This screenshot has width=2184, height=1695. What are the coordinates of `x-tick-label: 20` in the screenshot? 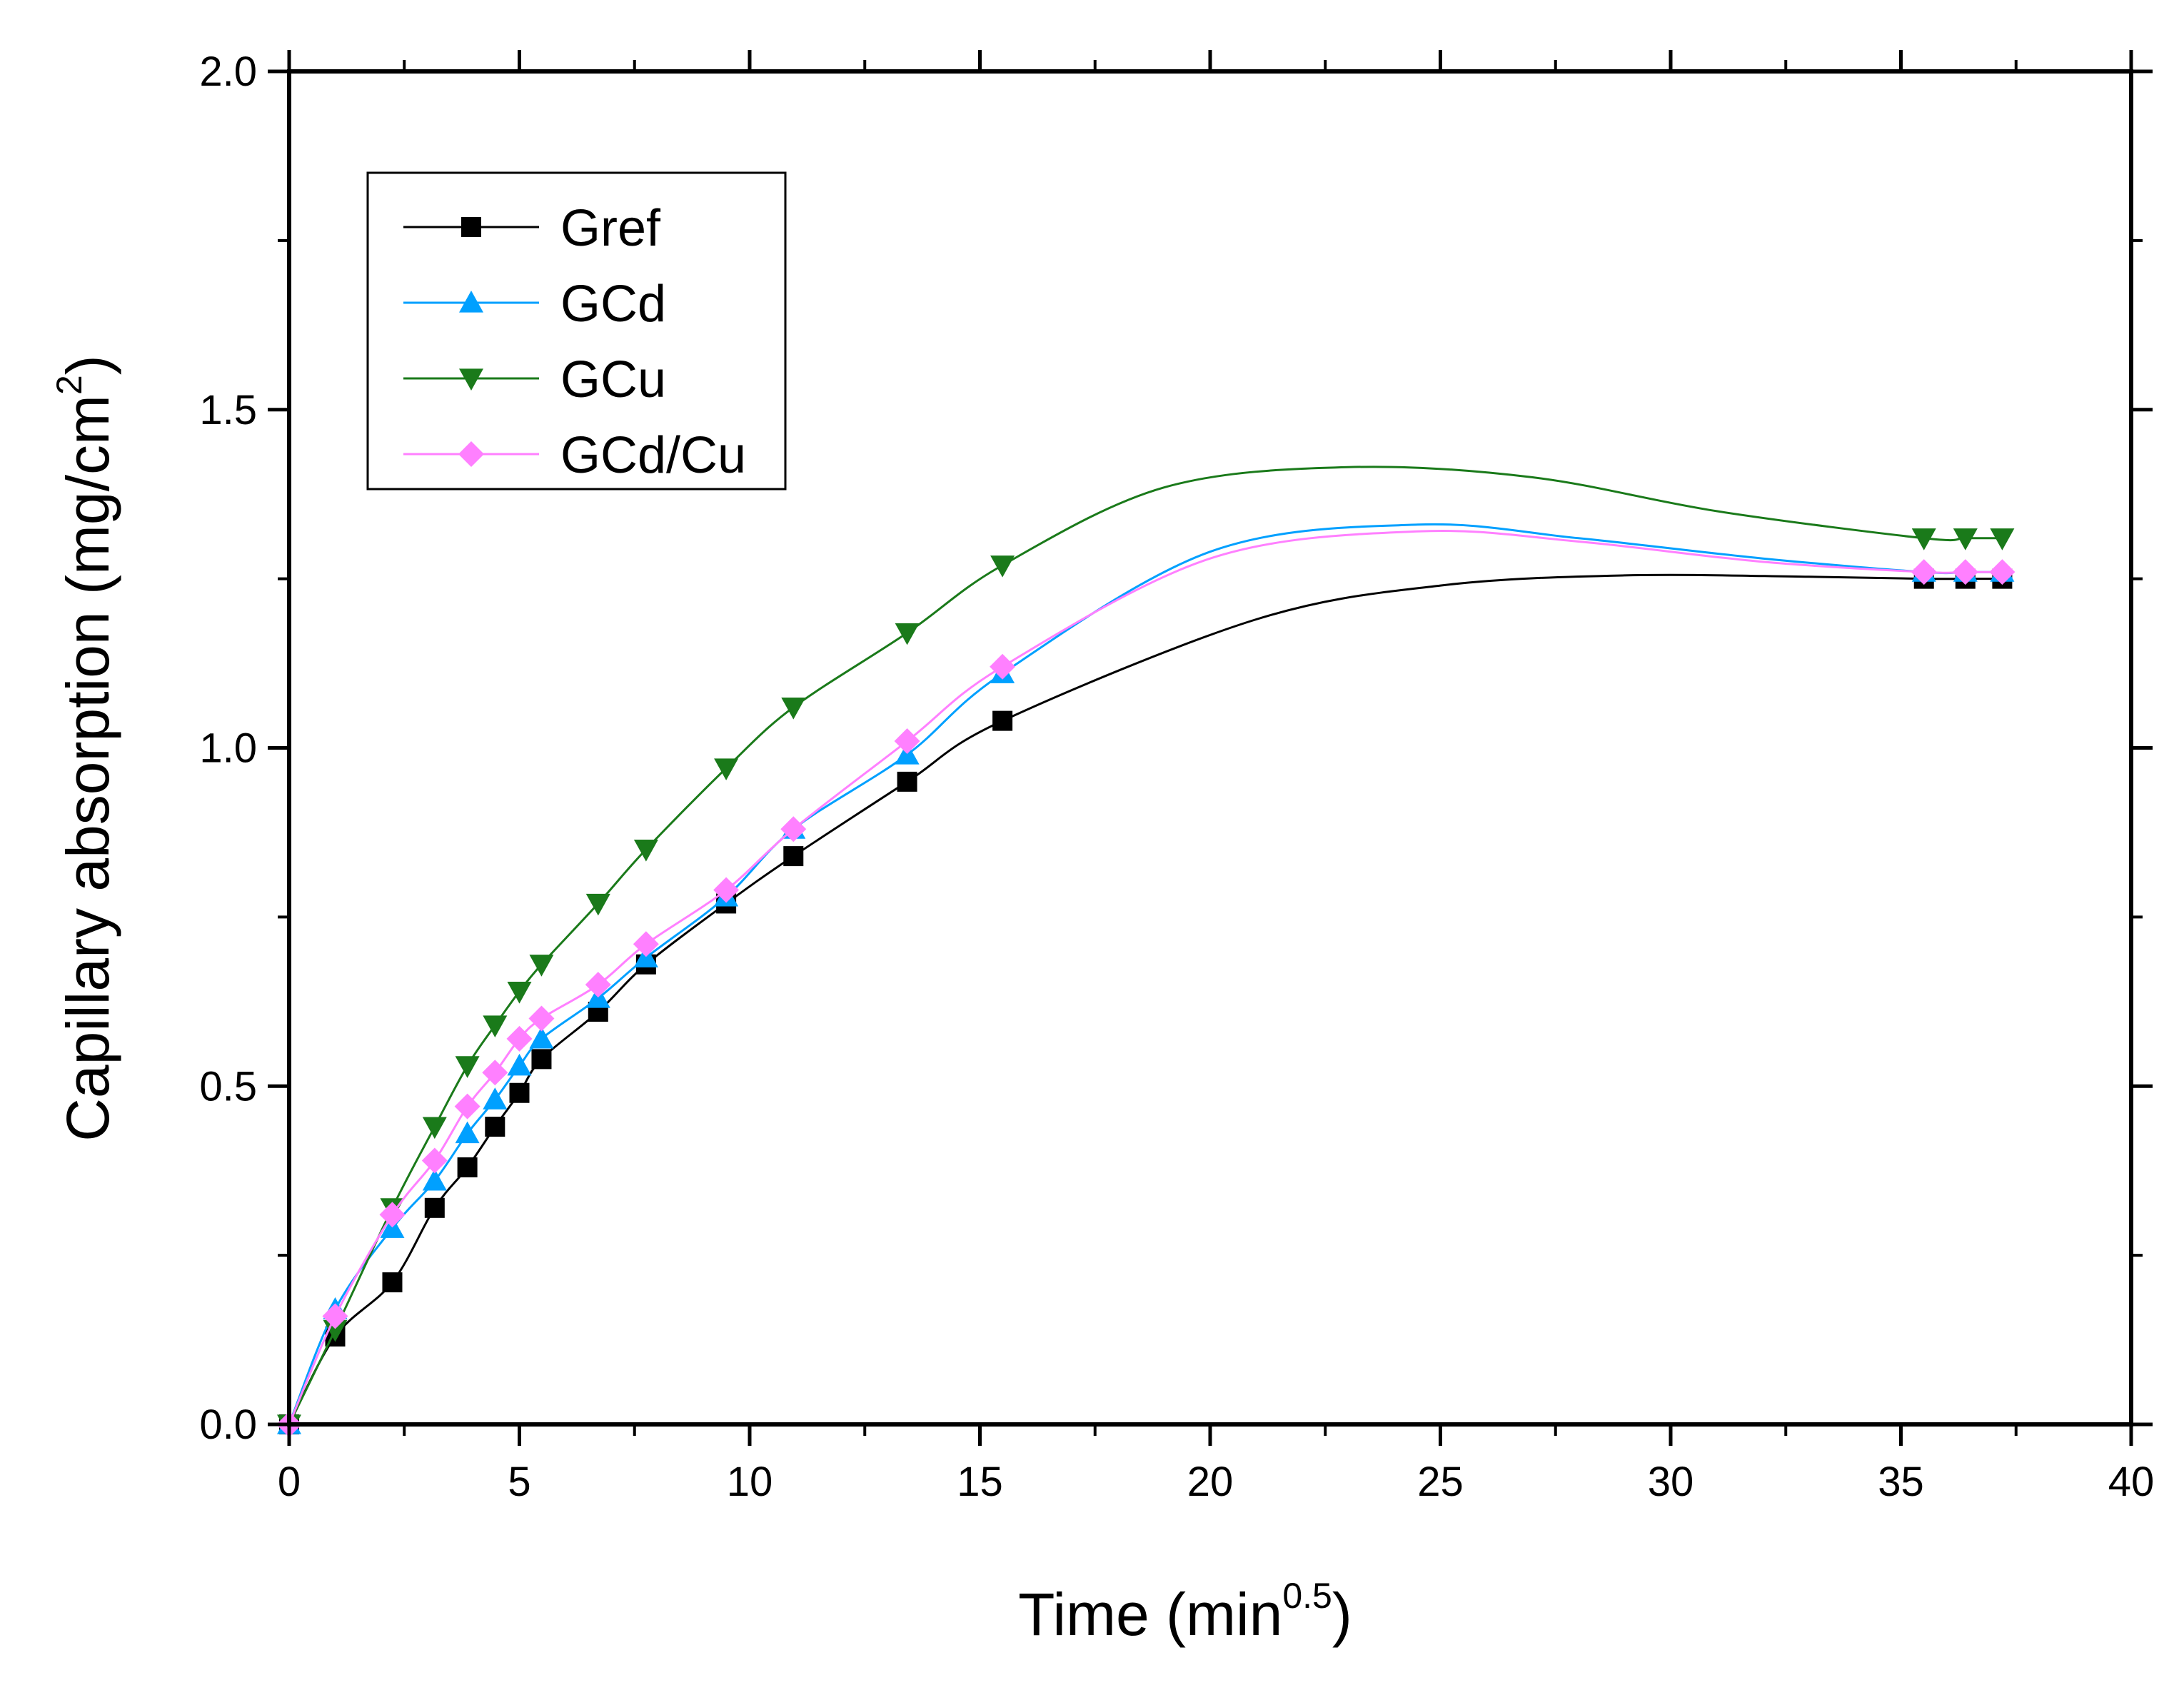 It's located at (1210, 1482).